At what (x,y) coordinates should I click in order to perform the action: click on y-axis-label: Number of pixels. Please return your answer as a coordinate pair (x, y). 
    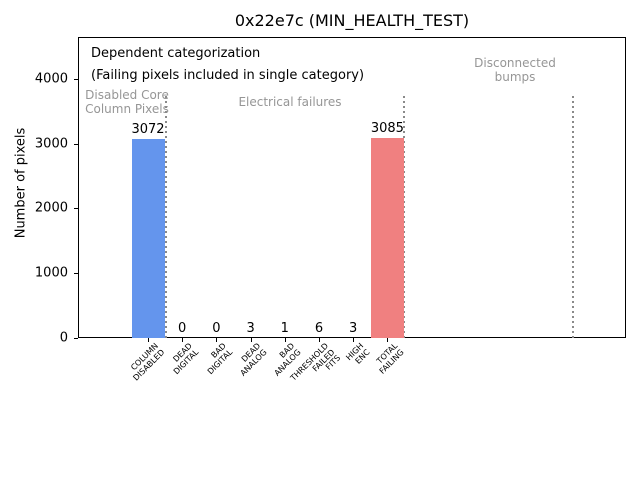
    Looking at the image, I should click on (21, 183).